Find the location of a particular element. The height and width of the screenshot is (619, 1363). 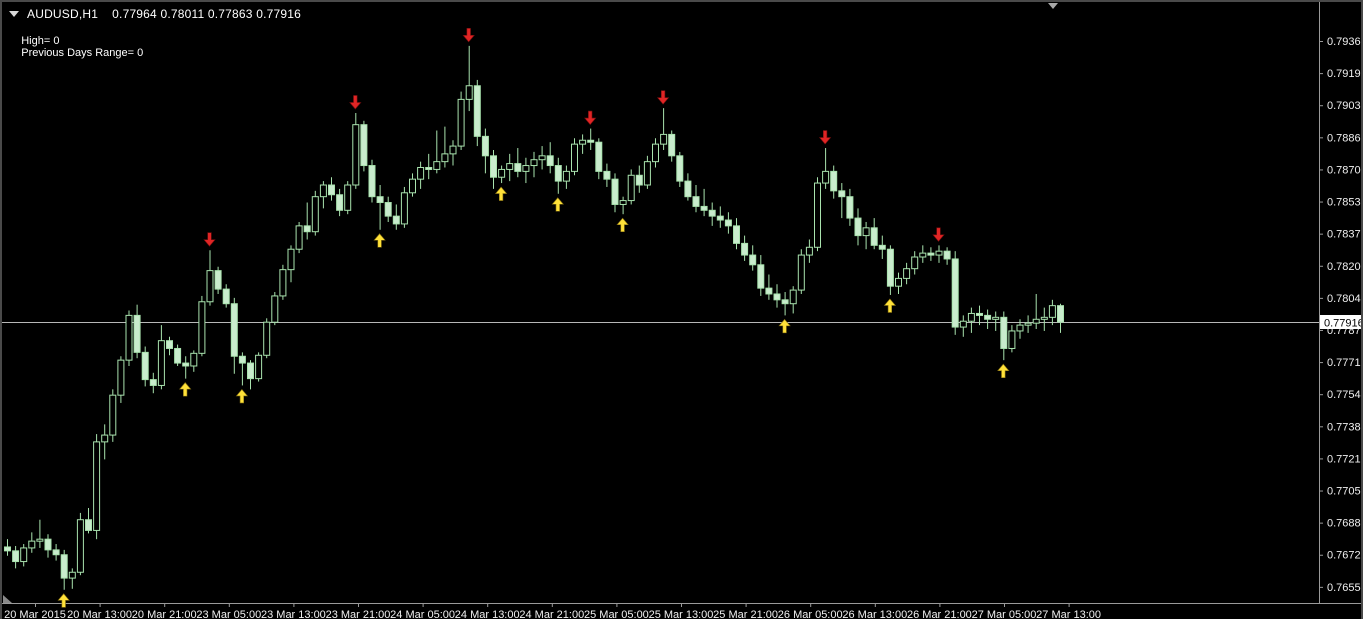

chart-ohlc-values: 0.77964 0.78011 0.77863 0.77916 is located at coordinates (206, 14).